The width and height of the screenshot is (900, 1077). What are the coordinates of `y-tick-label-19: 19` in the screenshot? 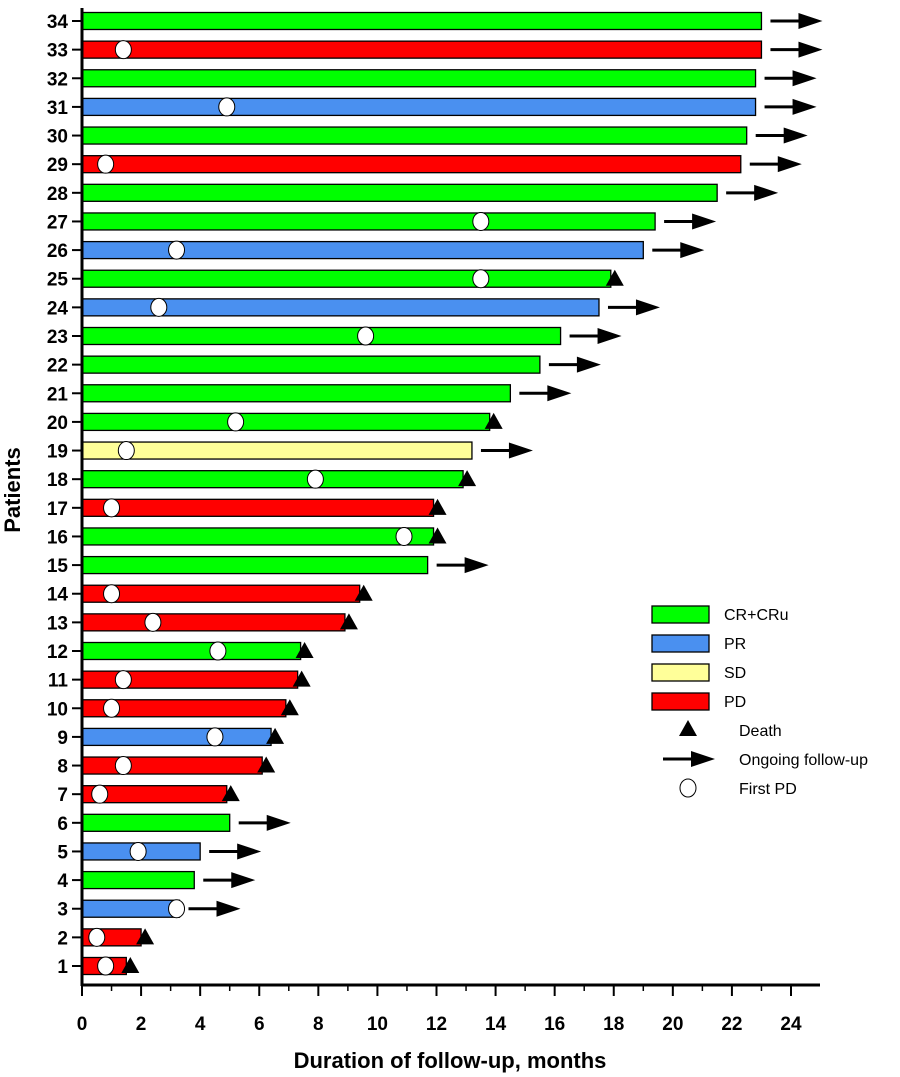 It's located at (57, 452).